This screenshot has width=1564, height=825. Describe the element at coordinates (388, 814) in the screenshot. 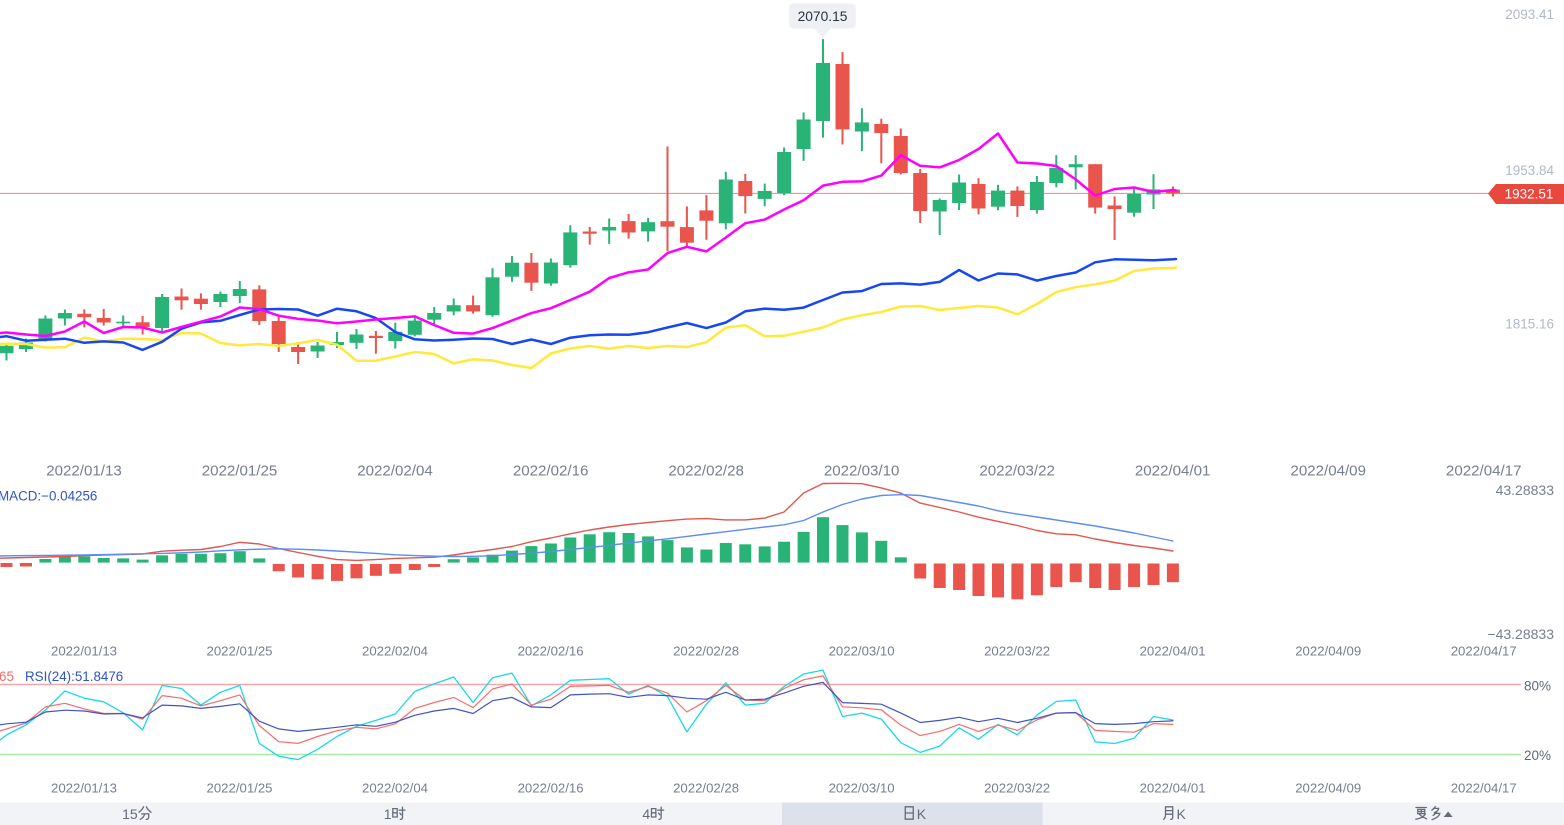

I see `svg-text: 1` at that location.